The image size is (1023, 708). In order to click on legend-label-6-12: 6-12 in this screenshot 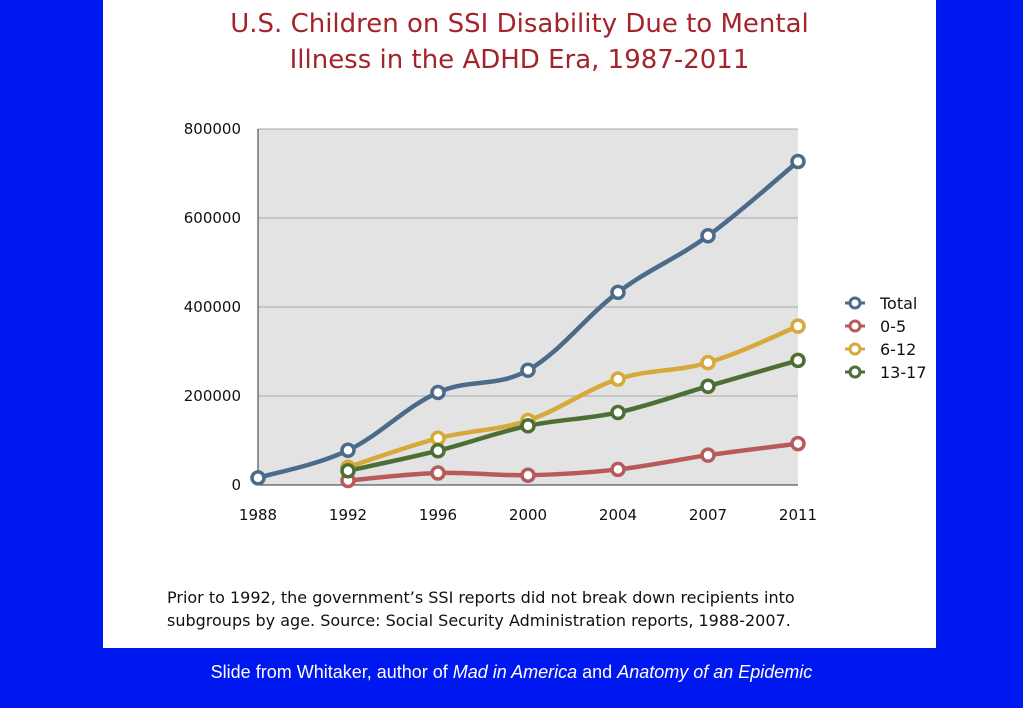, I will do `click(898, 349)`.